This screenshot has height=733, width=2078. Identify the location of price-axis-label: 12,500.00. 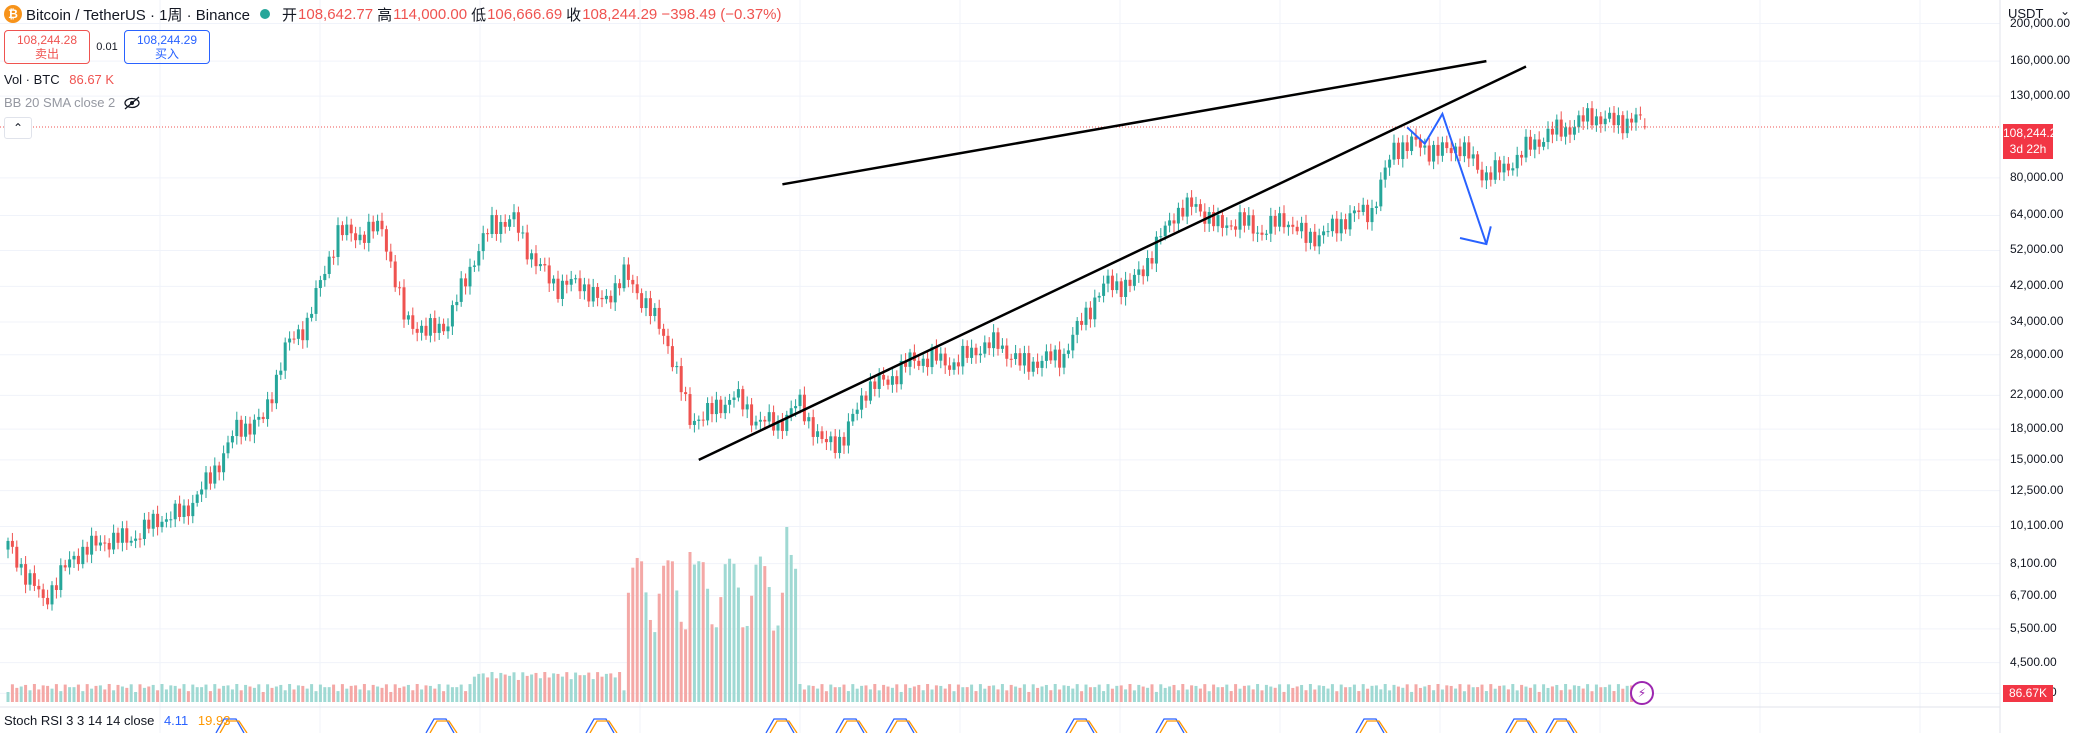
(2037, 489).